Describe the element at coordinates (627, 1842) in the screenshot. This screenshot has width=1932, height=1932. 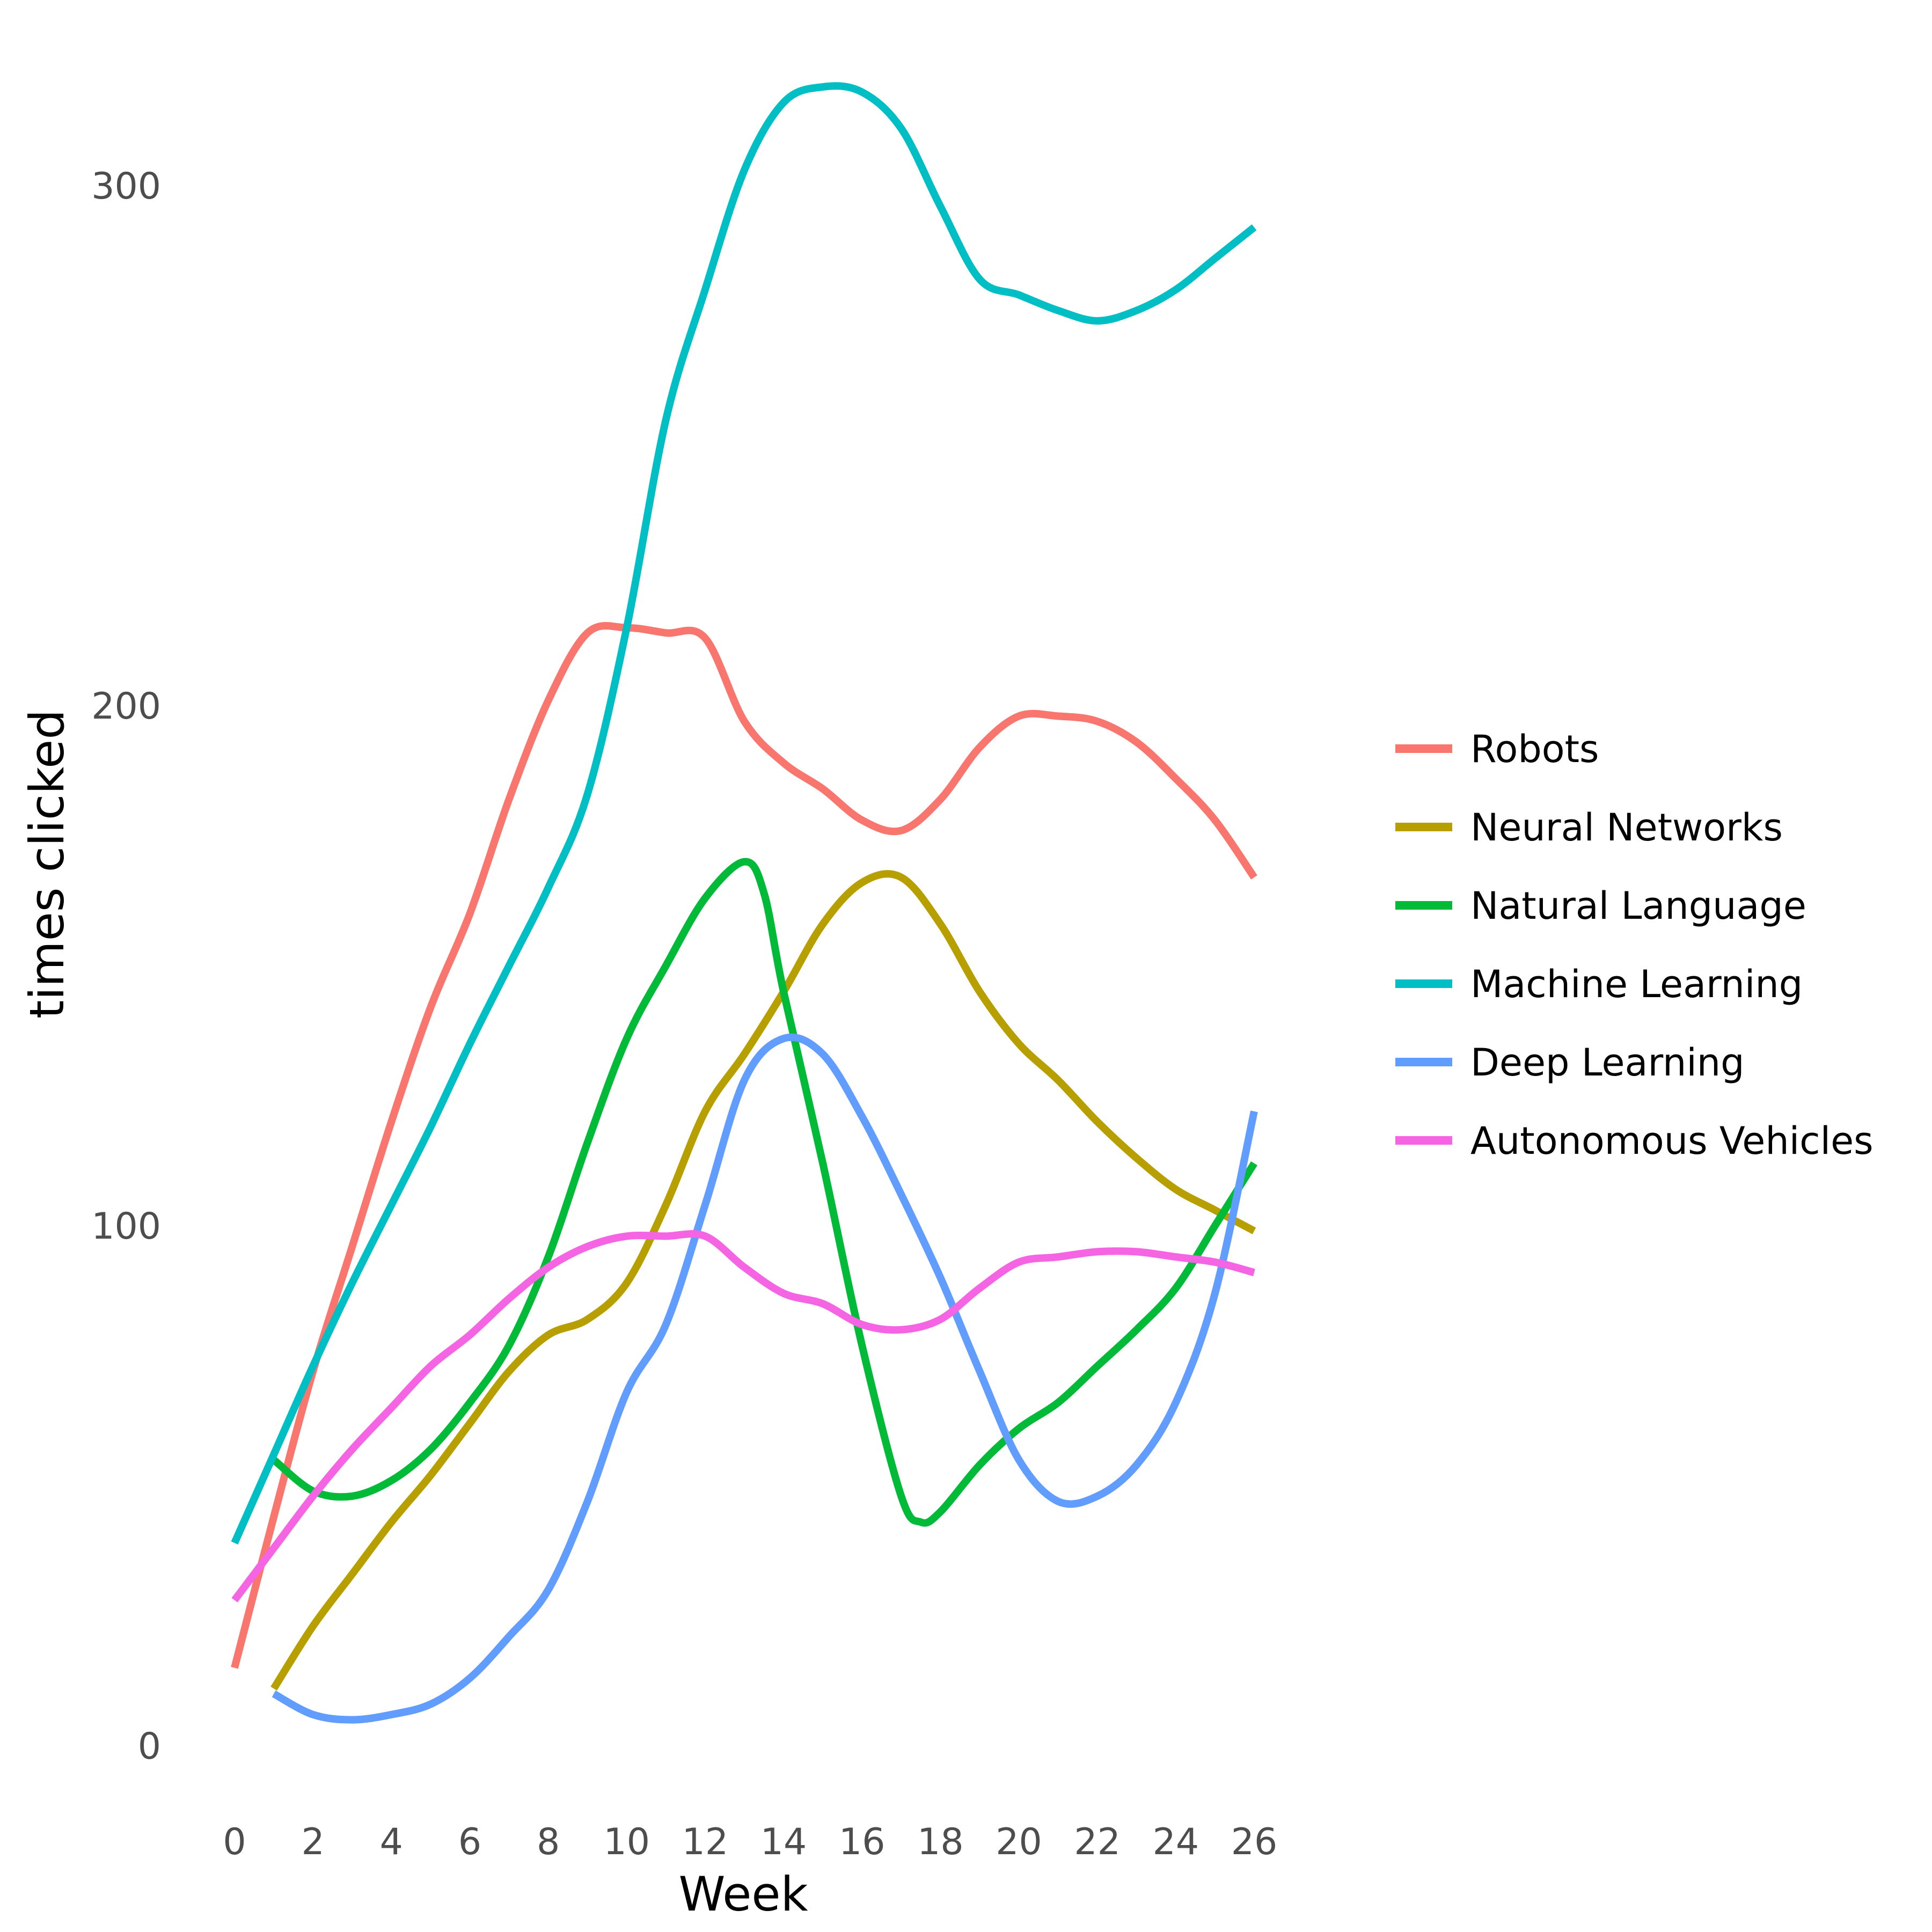
I see `x-tick-label: 10` at that location.